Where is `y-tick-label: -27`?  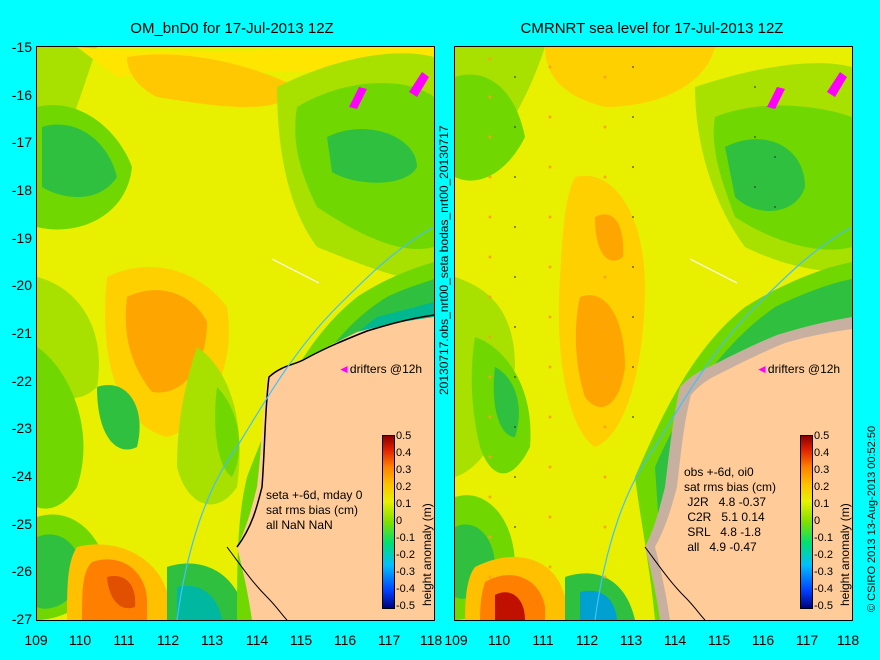 y-tick-label: -27 is located at coordinates (21, 619).